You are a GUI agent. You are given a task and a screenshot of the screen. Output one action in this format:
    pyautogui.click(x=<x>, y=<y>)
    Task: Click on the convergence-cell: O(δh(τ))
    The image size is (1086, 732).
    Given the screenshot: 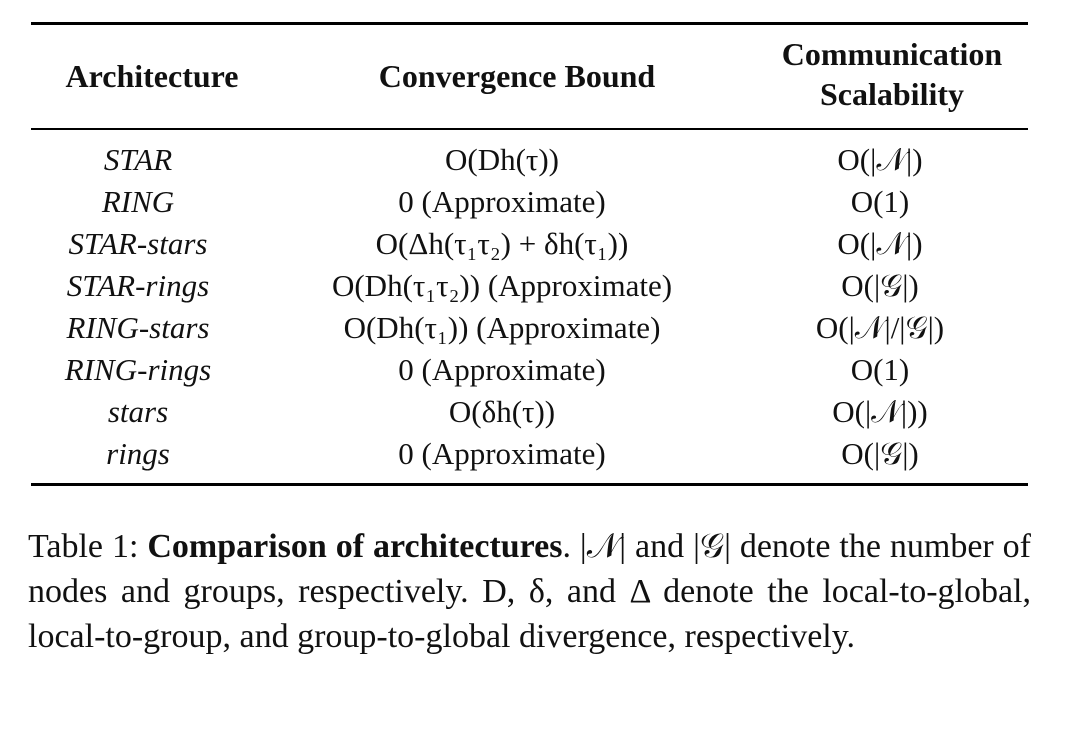 What is the action you would take?
    pyautogui.click(x=502, y=411)
    